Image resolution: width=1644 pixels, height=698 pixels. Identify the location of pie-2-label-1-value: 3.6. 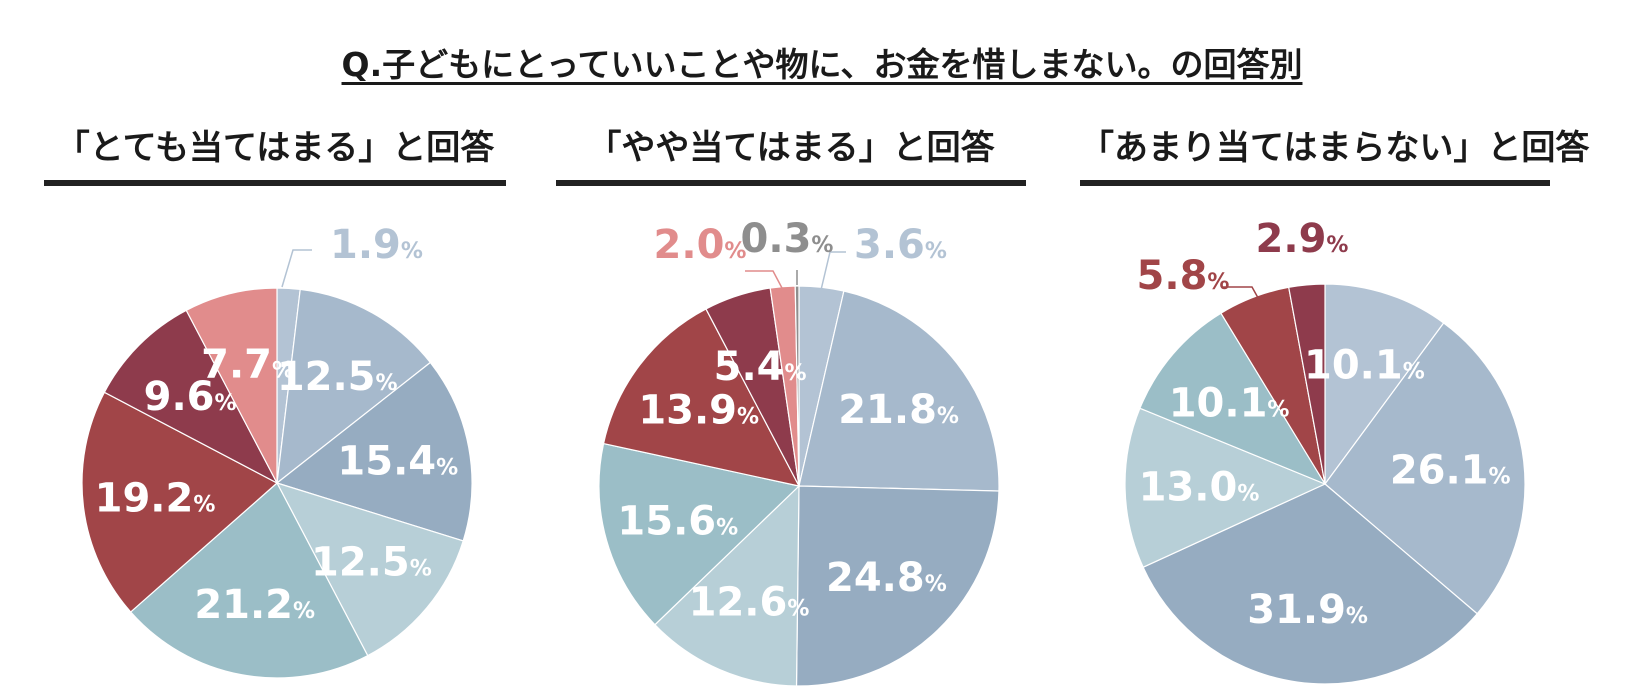
(889, 245).